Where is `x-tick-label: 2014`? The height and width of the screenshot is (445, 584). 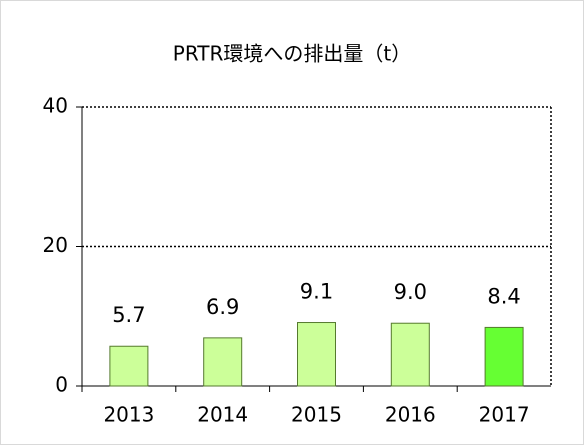 x-tick-label: 2014 is located at coordinates (222, 415).